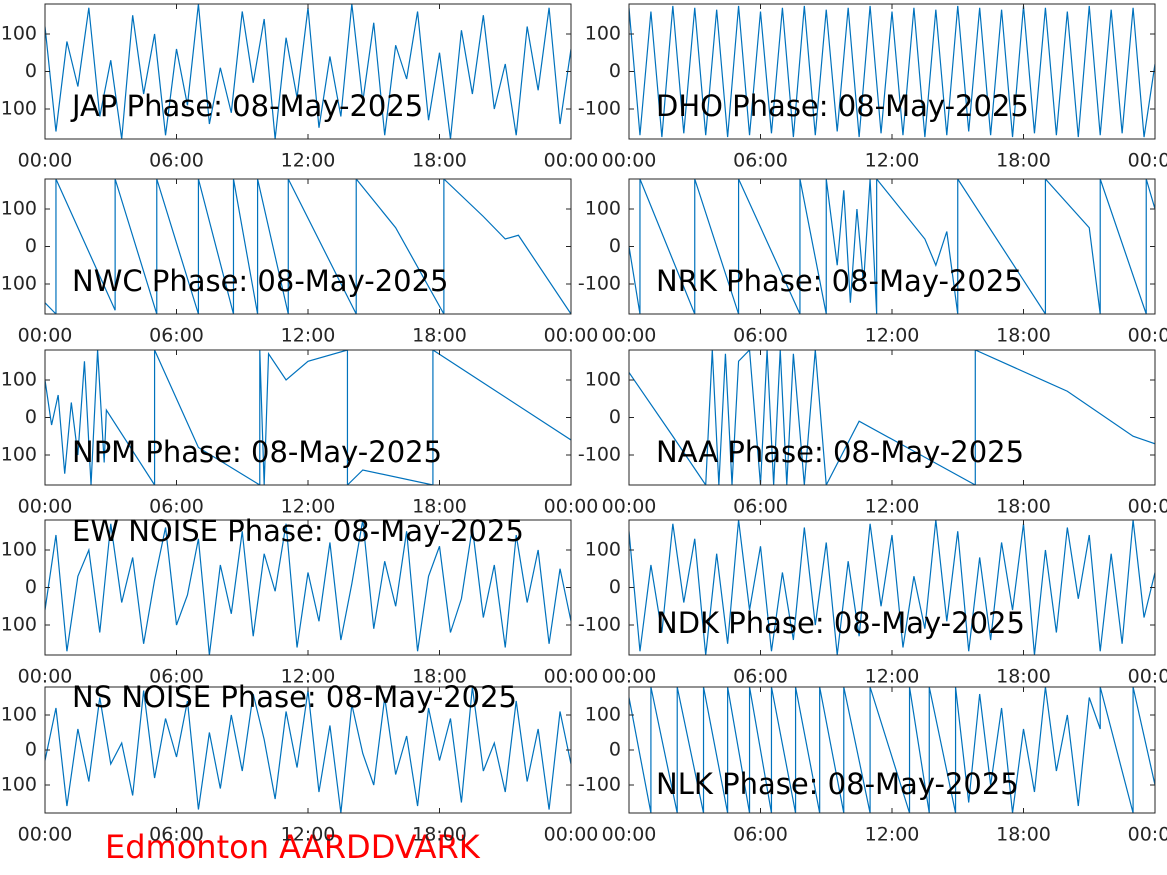 Image resolution: width=1167 pixels, height=875 pixels. What do you see at coordinates (246, 106) in the screenshot?
I see `panel-title: JAP Phase: 08-May-2025` at bounding box center [246, 106].